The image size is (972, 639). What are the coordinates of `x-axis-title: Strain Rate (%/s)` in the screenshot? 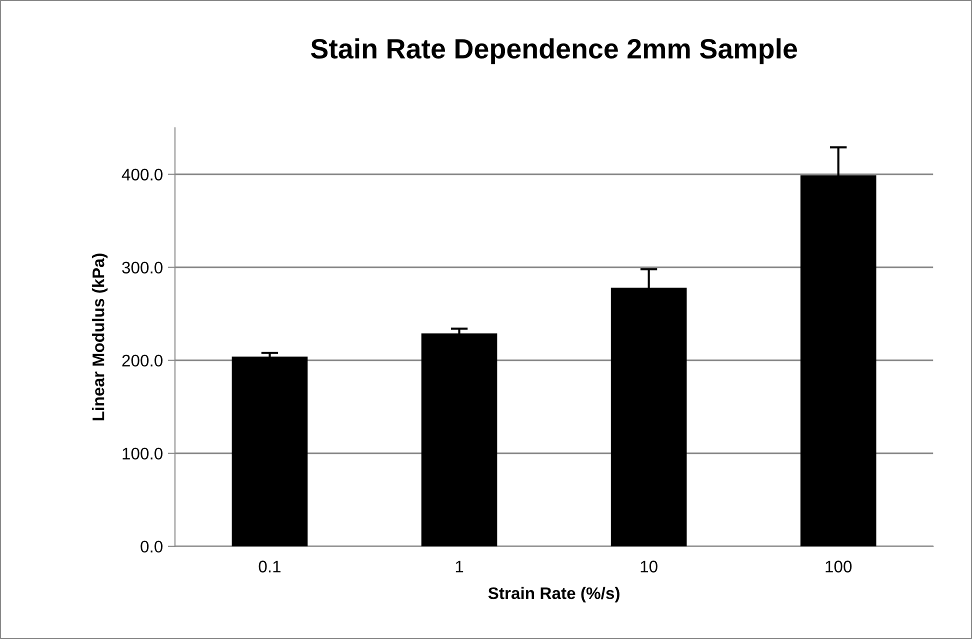 It's located at (554, 594).